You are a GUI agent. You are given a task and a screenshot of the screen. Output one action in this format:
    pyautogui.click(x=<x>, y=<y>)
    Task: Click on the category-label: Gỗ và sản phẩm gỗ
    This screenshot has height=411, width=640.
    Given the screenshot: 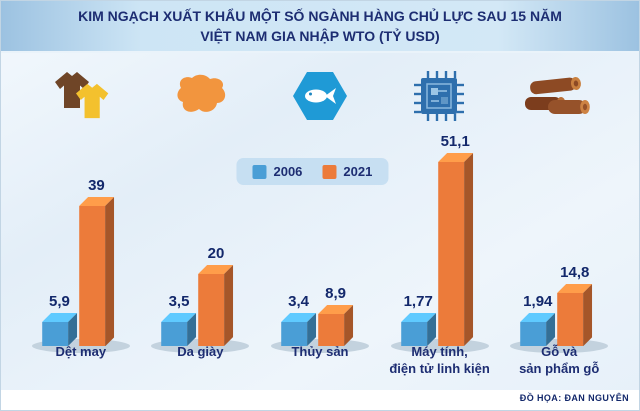 What is the action you would take?
    pyautogui.click(x=559, y=360)
    